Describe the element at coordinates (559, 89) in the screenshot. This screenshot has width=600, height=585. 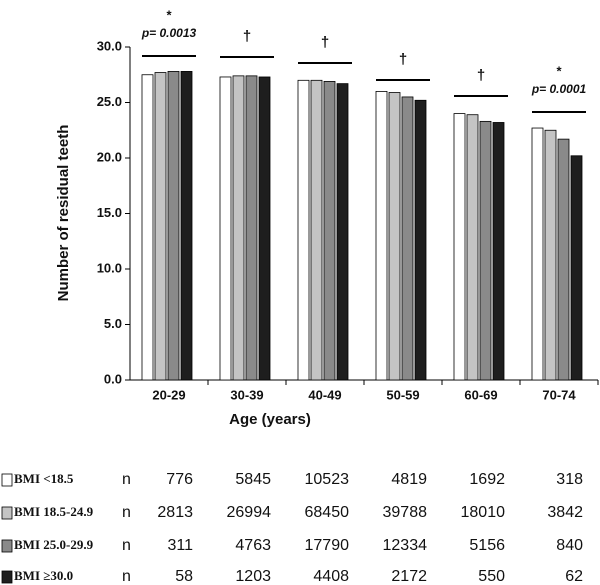
I see `annotation-text: p= 0.0001` at that location.